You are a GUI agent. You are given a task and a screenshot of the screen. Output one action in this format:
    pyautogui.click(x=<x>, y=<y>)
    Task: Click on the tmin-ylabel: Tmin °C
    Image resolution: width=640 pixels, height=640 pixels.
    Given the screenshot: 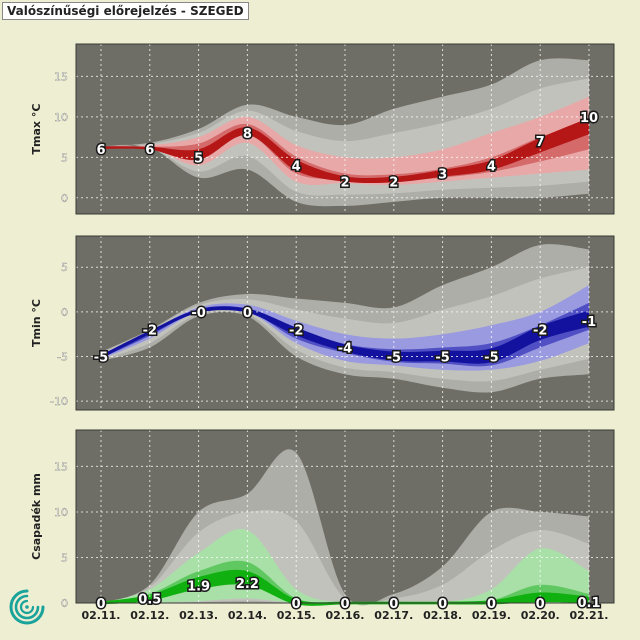 What is the action you would take?
    pyautogui.click(x=36, y=323)
    